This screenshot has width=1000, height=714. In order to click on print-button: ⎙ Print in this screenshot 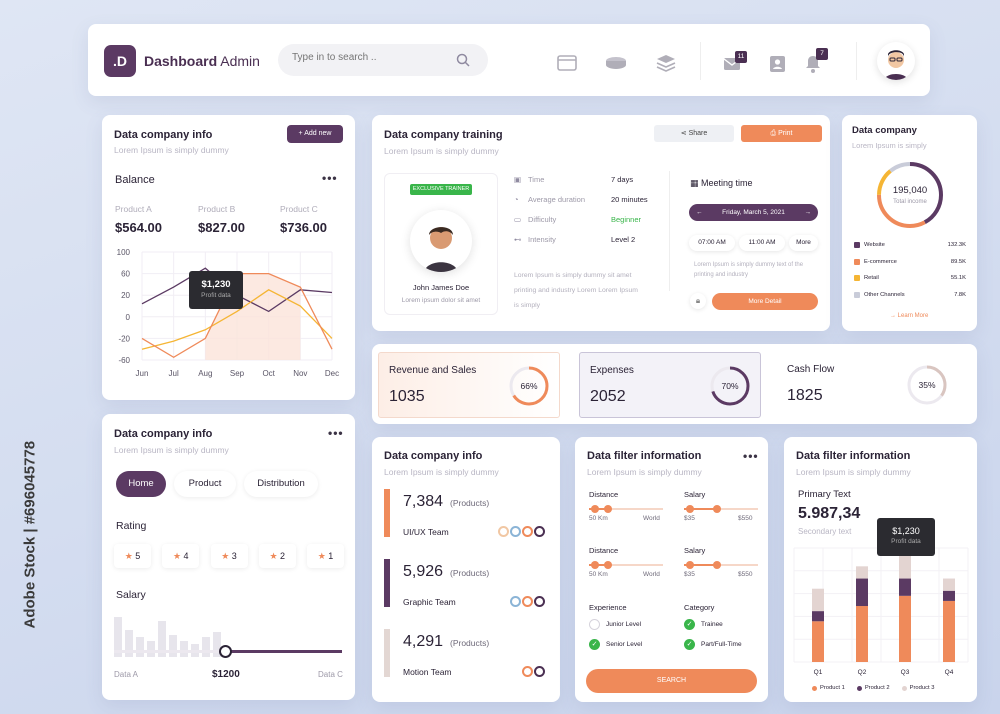, I will do `click(781, 133)`.